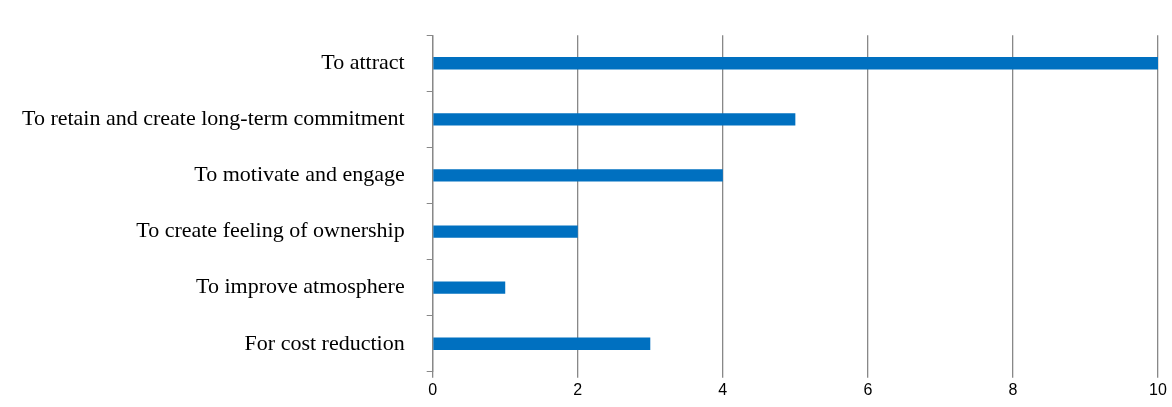 This screenshot has width=1172, height=407. Describe the element at coordinates (363, 62) in the screenshot. I see `y-tick-label: To attract` at that location.